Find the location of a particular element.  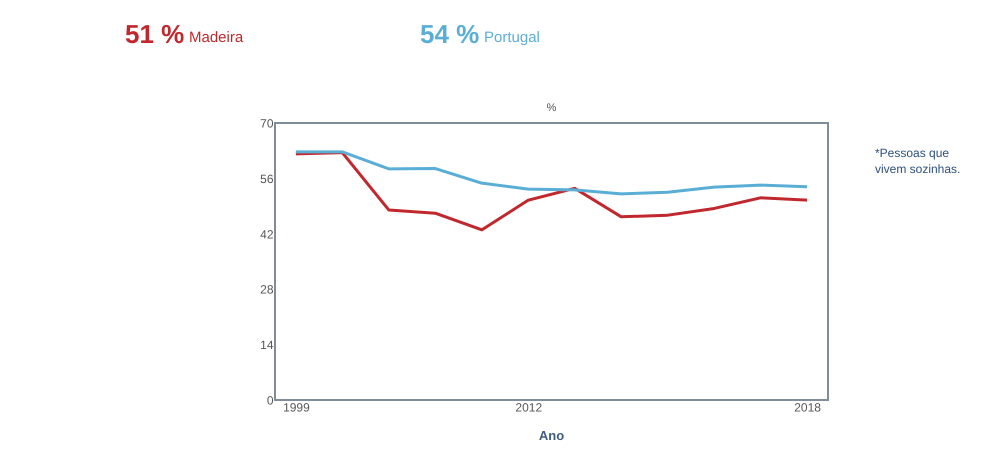

y-tick-label: 42 is located at coordinates (267, 234).